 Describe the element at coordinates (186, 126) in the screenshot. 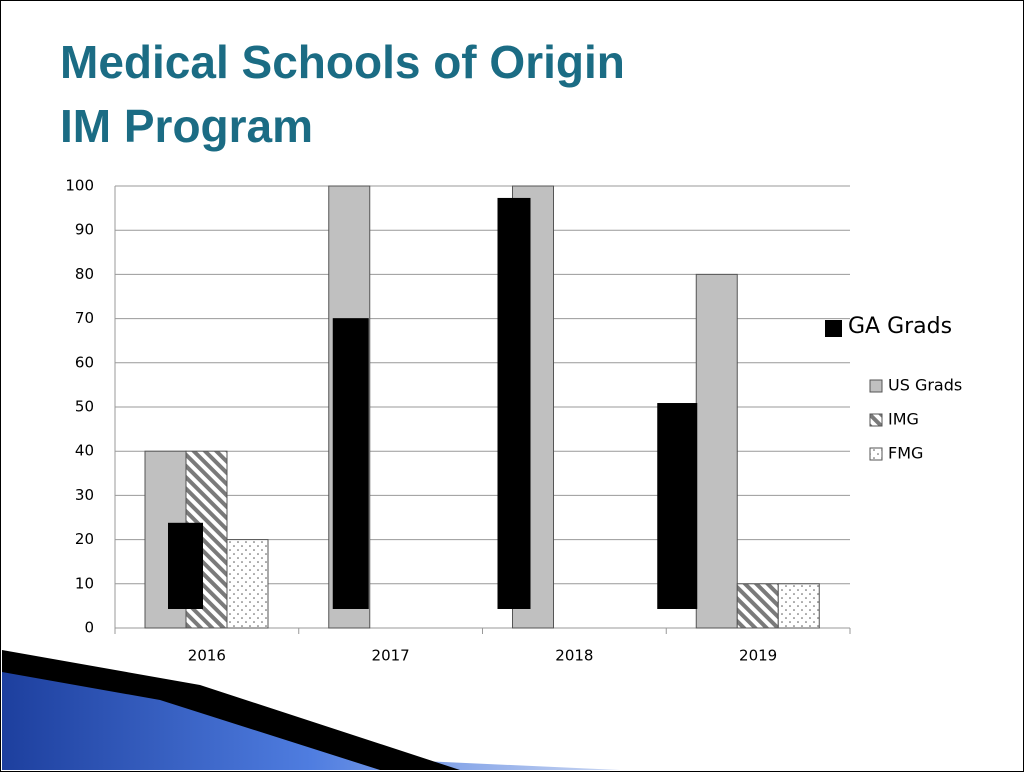

I see `title-line: IM Program` at that location.